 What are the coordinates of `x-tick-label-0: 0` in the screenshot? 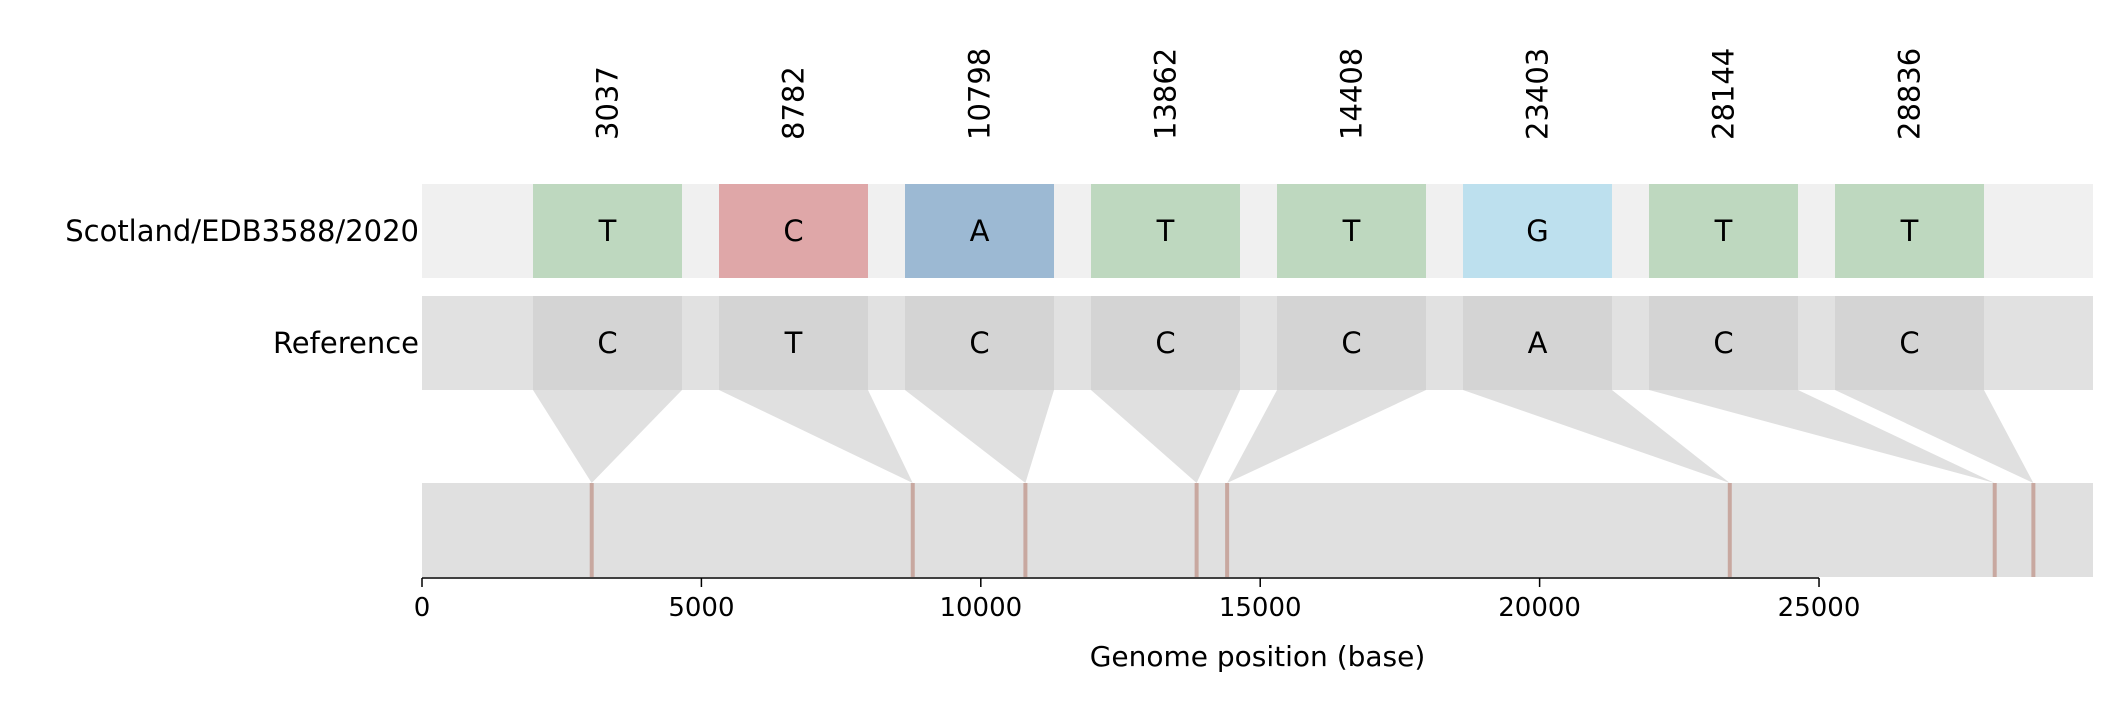 It's located at (422, 608).